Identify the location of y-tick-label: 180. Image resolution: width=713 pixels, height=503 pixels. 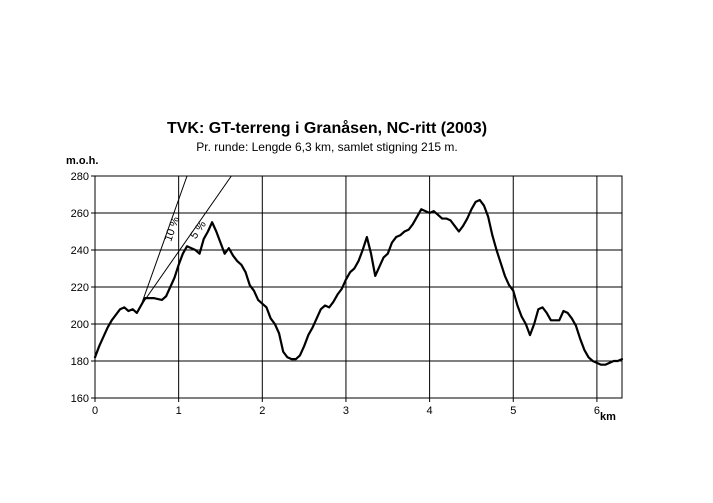
(80, 362).